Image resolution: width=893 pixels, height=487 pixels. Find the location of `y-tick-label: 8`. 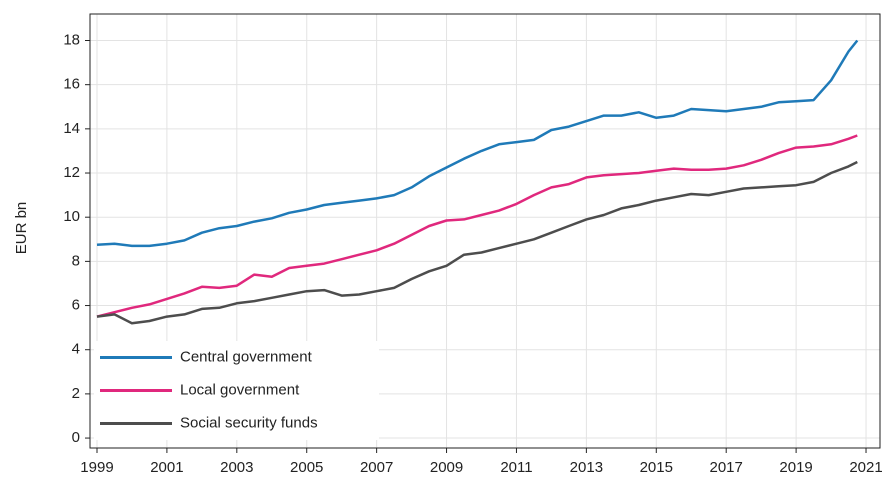

y-tick-label: 8 is located at coordinates (76, 260).